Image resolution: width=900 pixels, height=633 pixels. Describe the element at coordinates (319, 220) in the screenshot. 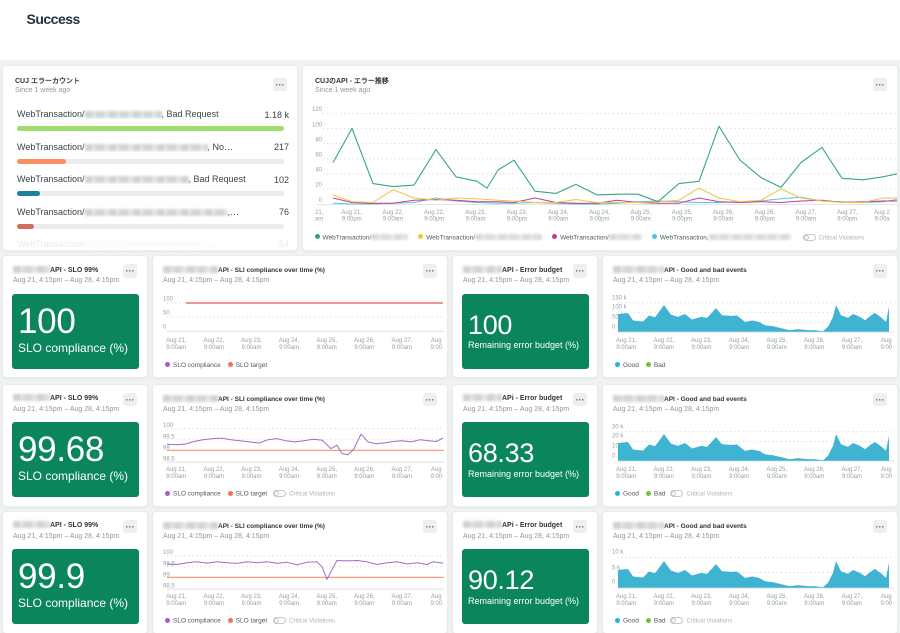

I see `svg-text: am` at that location.